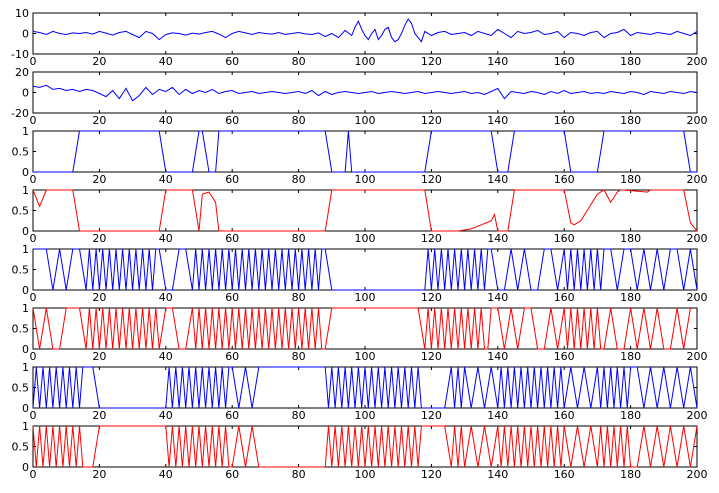 This screenshot has height=493, width=719. Describe the element at coordinates (22, 72) in the screenshot. I see `y-tick-label: 20` at that location.